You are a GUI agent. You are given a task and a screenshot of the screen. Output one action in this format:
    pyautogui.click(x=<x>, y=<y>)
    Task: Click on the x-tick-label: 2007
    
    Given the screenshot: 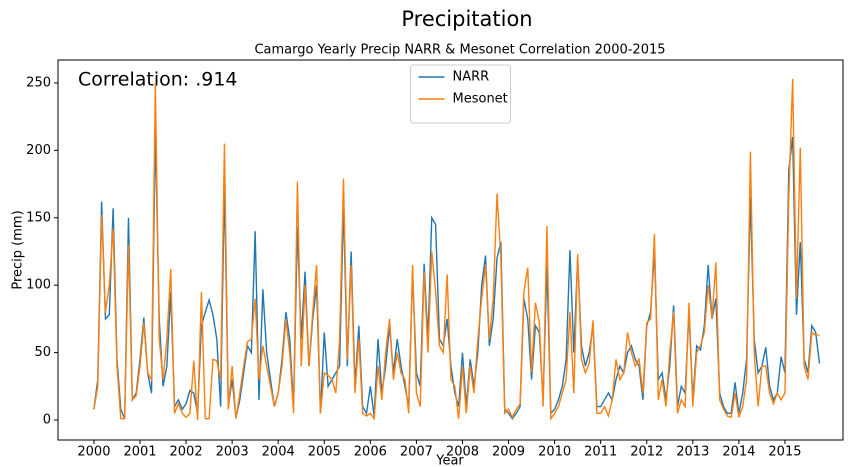 What is the action you would take?
    pyautogui.click(x=416, y=452)
    